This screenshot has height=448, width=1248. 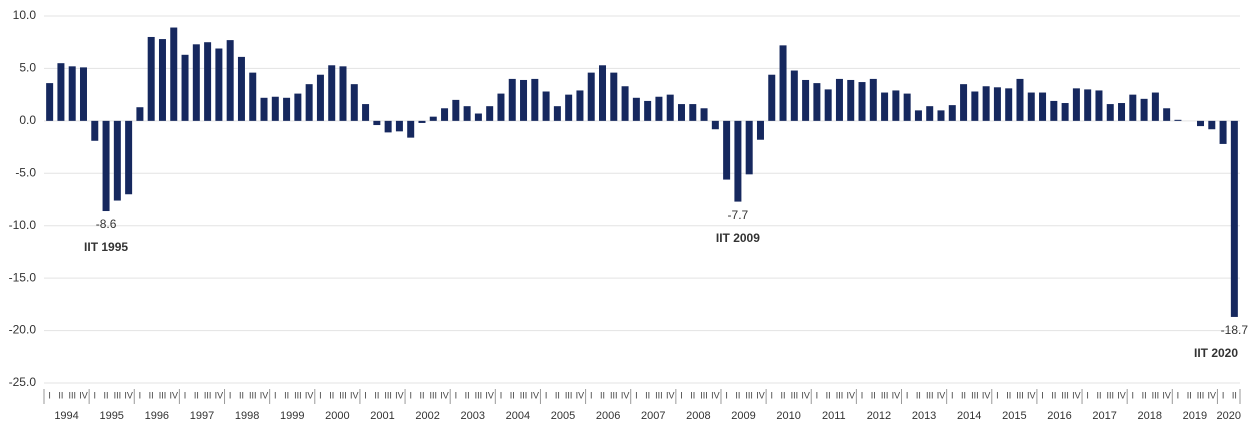 What do you see at coordinates (563, 416) in the screenshot?
I see `year-label: 2005` at bounding box center [563, 416].